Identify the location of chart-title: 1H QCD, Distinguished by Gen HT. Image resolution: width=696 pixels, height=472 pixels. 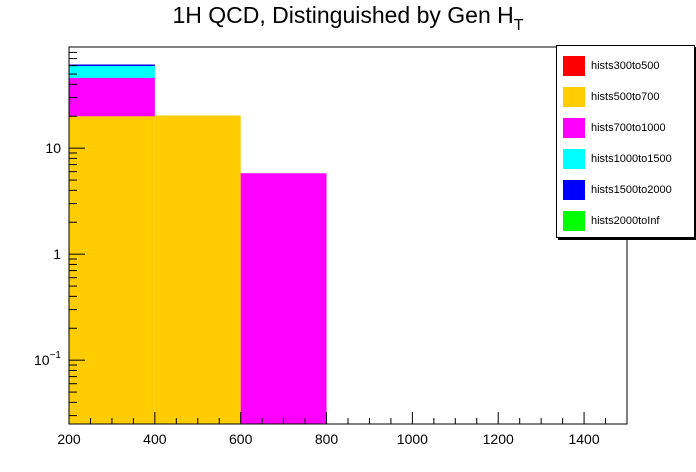
(348, 18).